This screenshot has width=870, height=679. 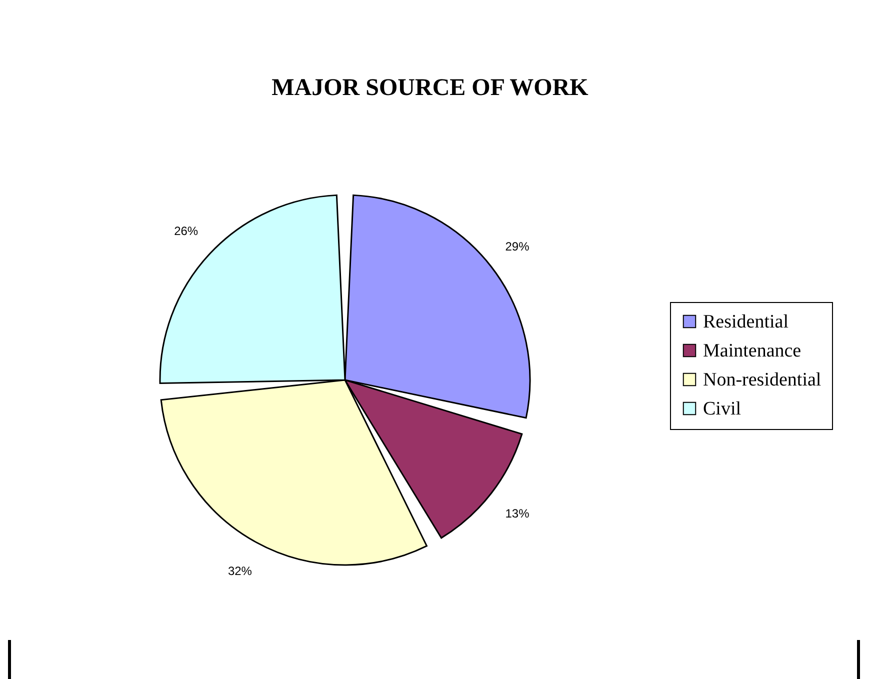 I want to click on data-label: 32%, so click(x=240, y=571).